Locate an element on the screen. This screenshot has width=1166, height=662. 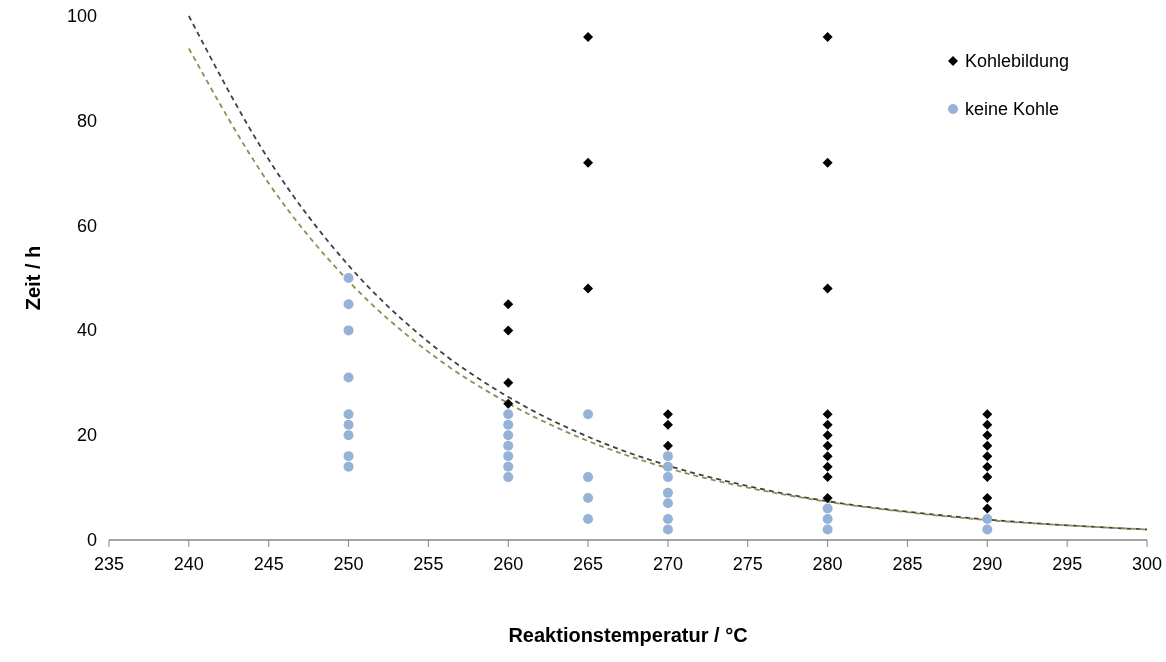
y-tick-label: 80 is located at coordinates (86, 120).